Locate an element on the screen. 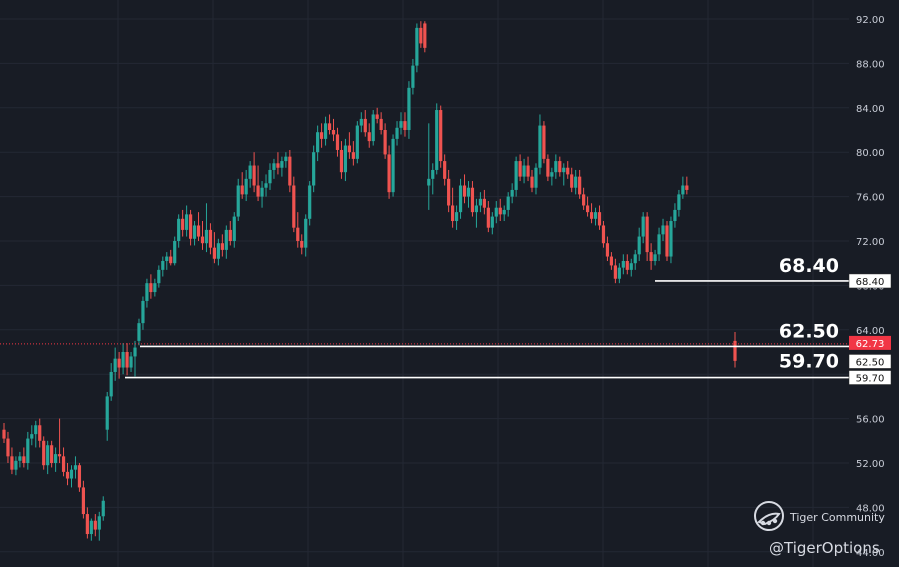 Image resolution: width=899 pixels, height=567 pixels. price-axis-tags: 68.40 62.50 59.70 62.73 is located at coordinates (870, 329).